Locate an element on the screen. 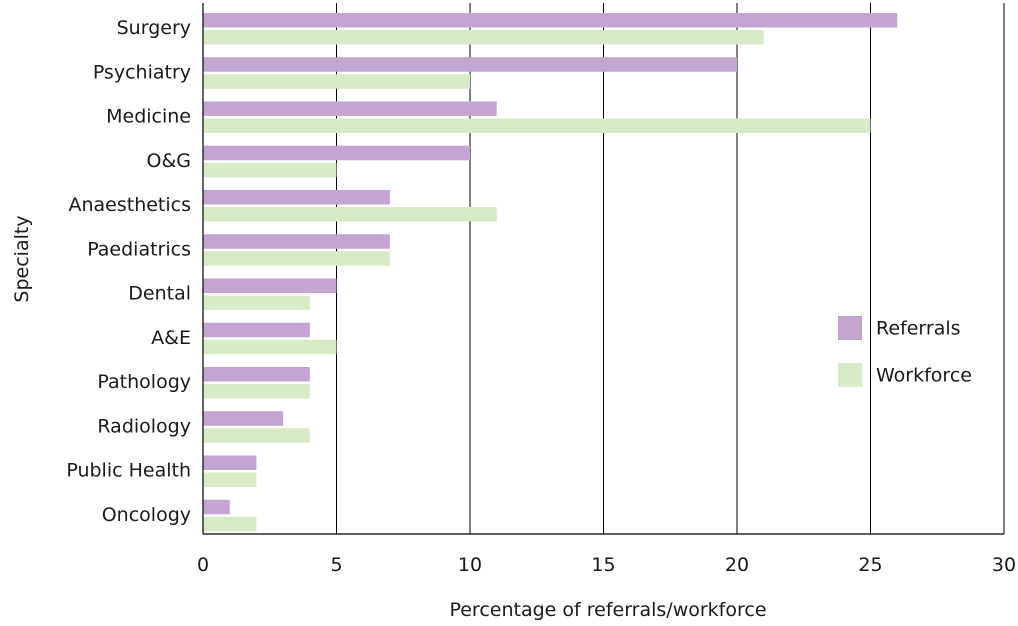 This screenshot has height=626, width=1018. x-tick-label-30: 30 is located at coordinates (1004, 565).